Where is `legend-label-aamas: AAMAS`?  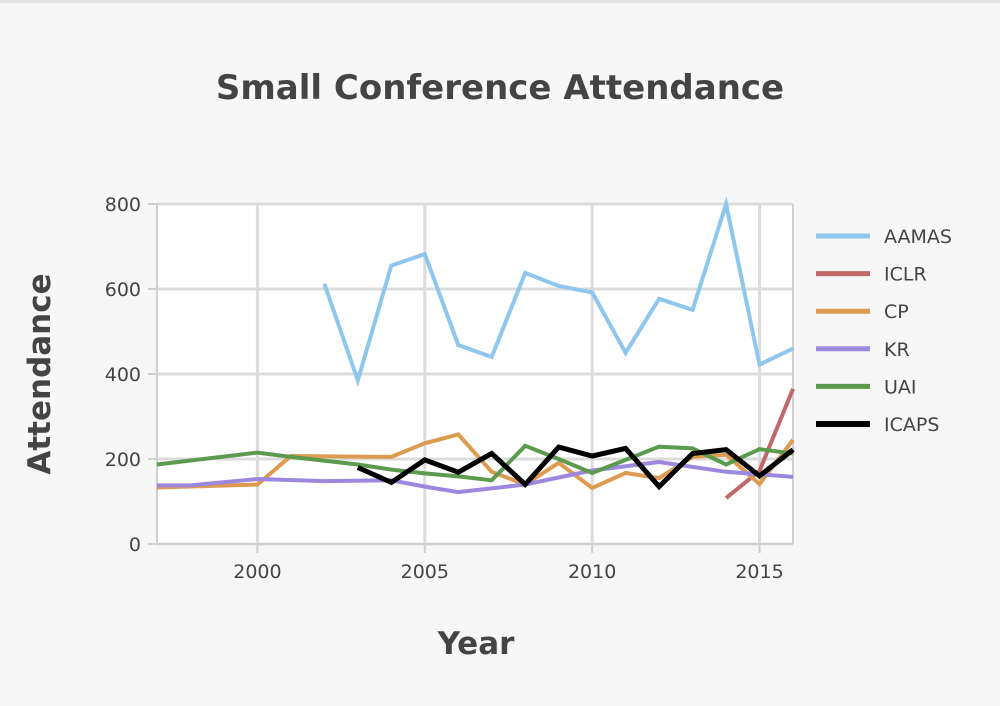 legend-label-aamas: AAMAS is located at coordinates (918, 237).